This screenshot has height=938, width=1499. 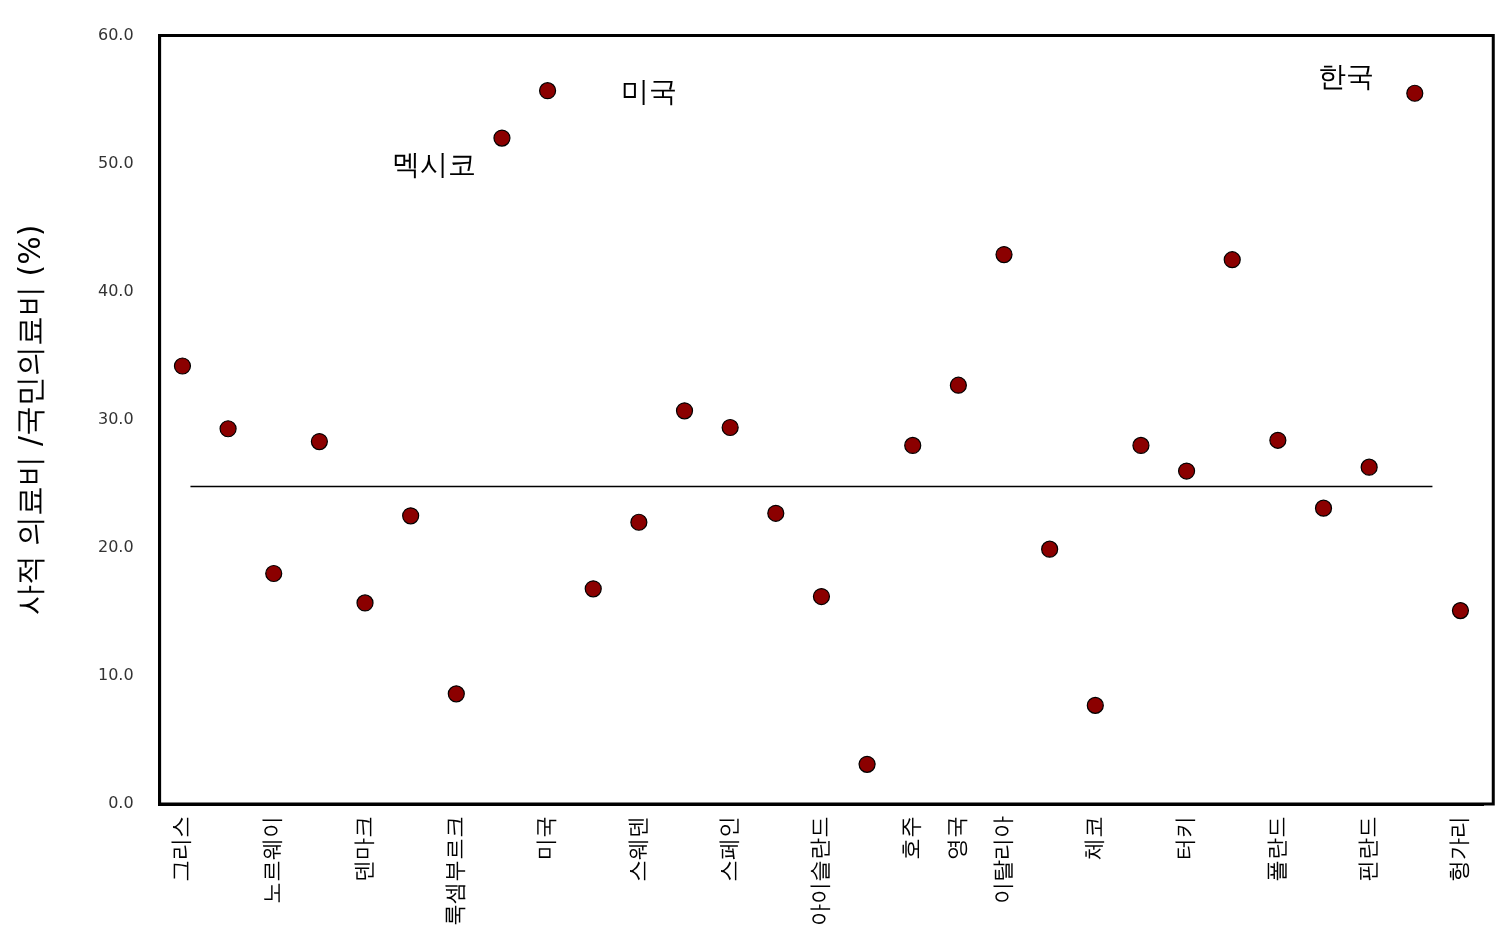 What do you see at coordinates (1345, 76) in the screenshot?
I see `annotation: 한국` at bounding box center [1345, 76].